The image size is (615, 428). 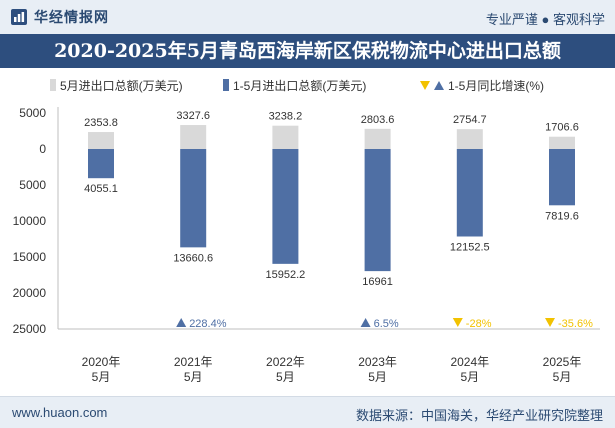 What do you see at coordinates (71, 17) in the screenshot?
I see `brand-name: 华经情报网` at bounding box center [71, 17].